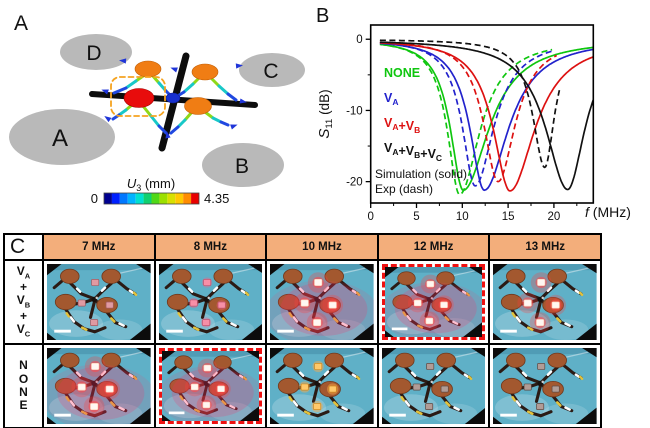 Image resolution: width=650 pixels, height=428 pixels. Describe the element at coordinates (545, 247) in the screenshot. I see `frequency-header-cell: 13 MHz` at that location.